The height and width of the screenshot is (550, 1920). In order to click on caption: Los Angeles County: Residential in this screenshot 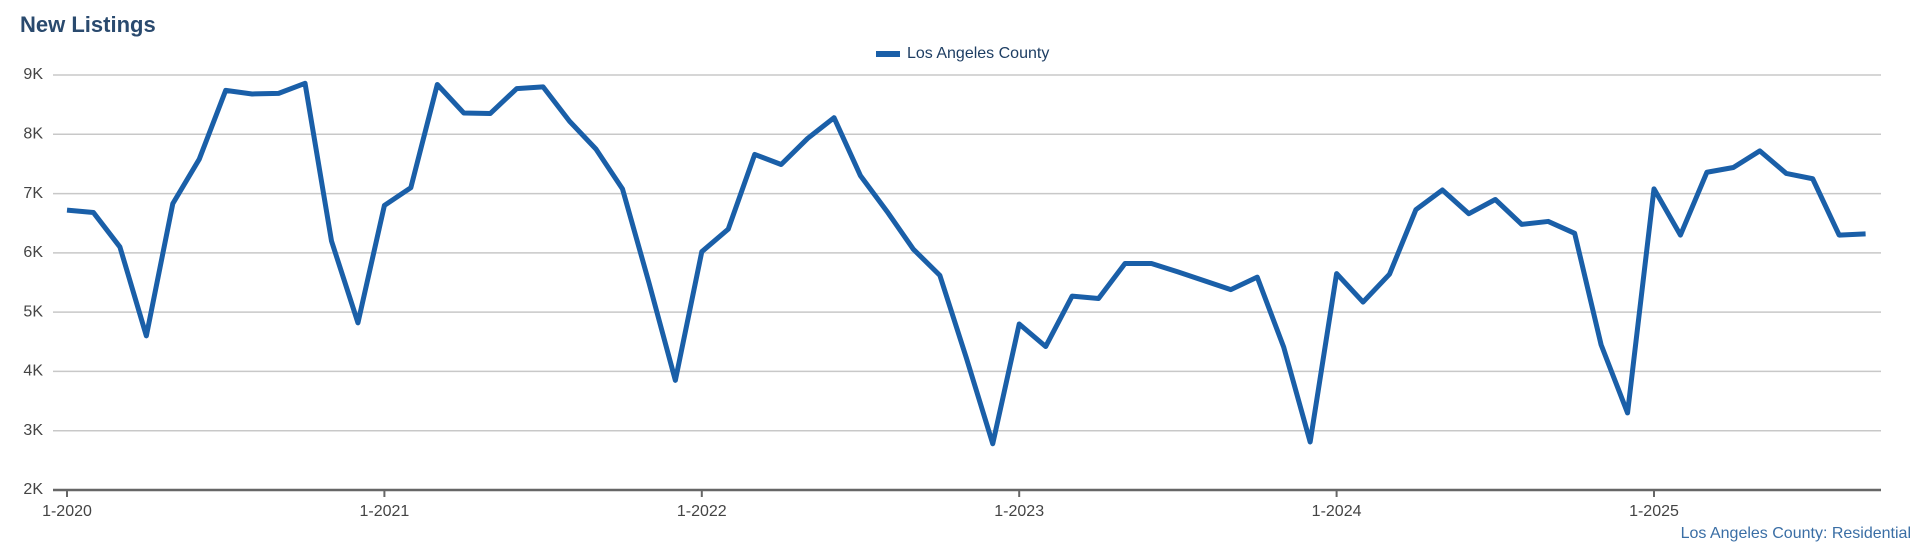, I will do `click(1796, 533)`.